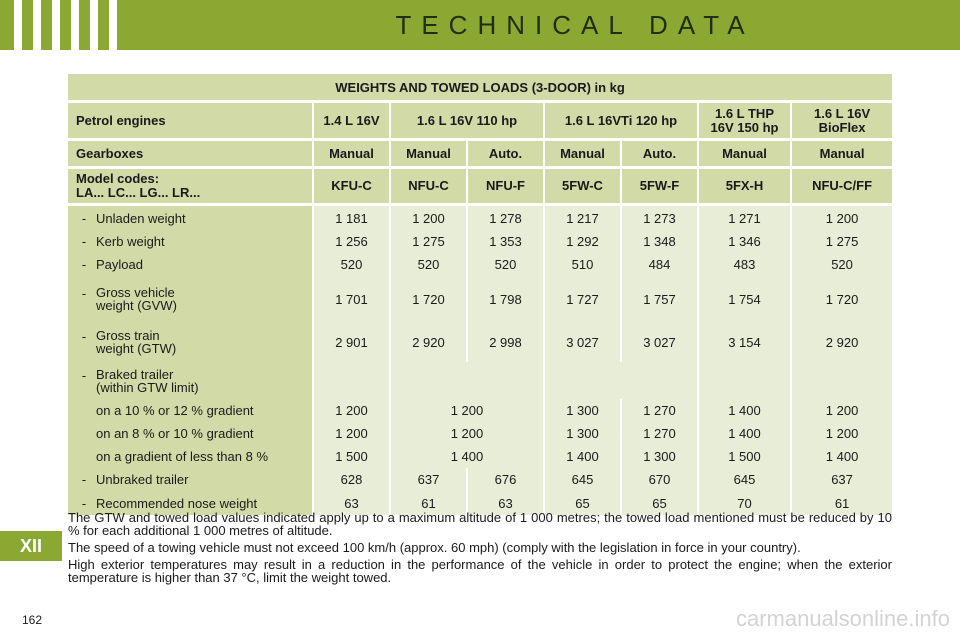 The image size is (960, 640). What do you see at coordinates (190, 264) in the screenshot?
I see `row-label: - Payload` at bounding box center [190, 264].